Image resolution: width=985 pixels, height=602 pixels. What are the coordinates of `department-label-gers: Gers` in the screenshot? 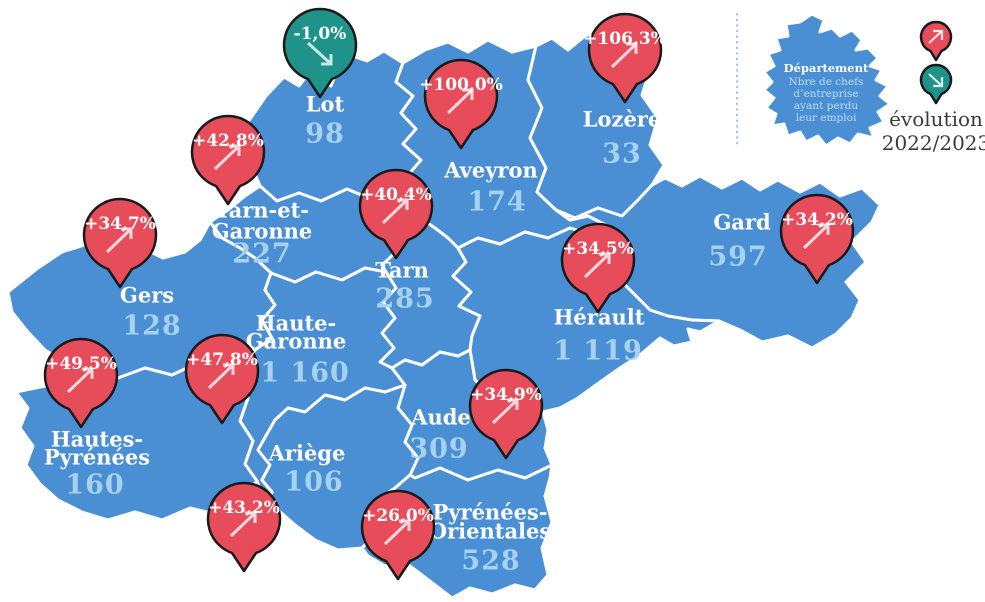 It's located at (147, 295).